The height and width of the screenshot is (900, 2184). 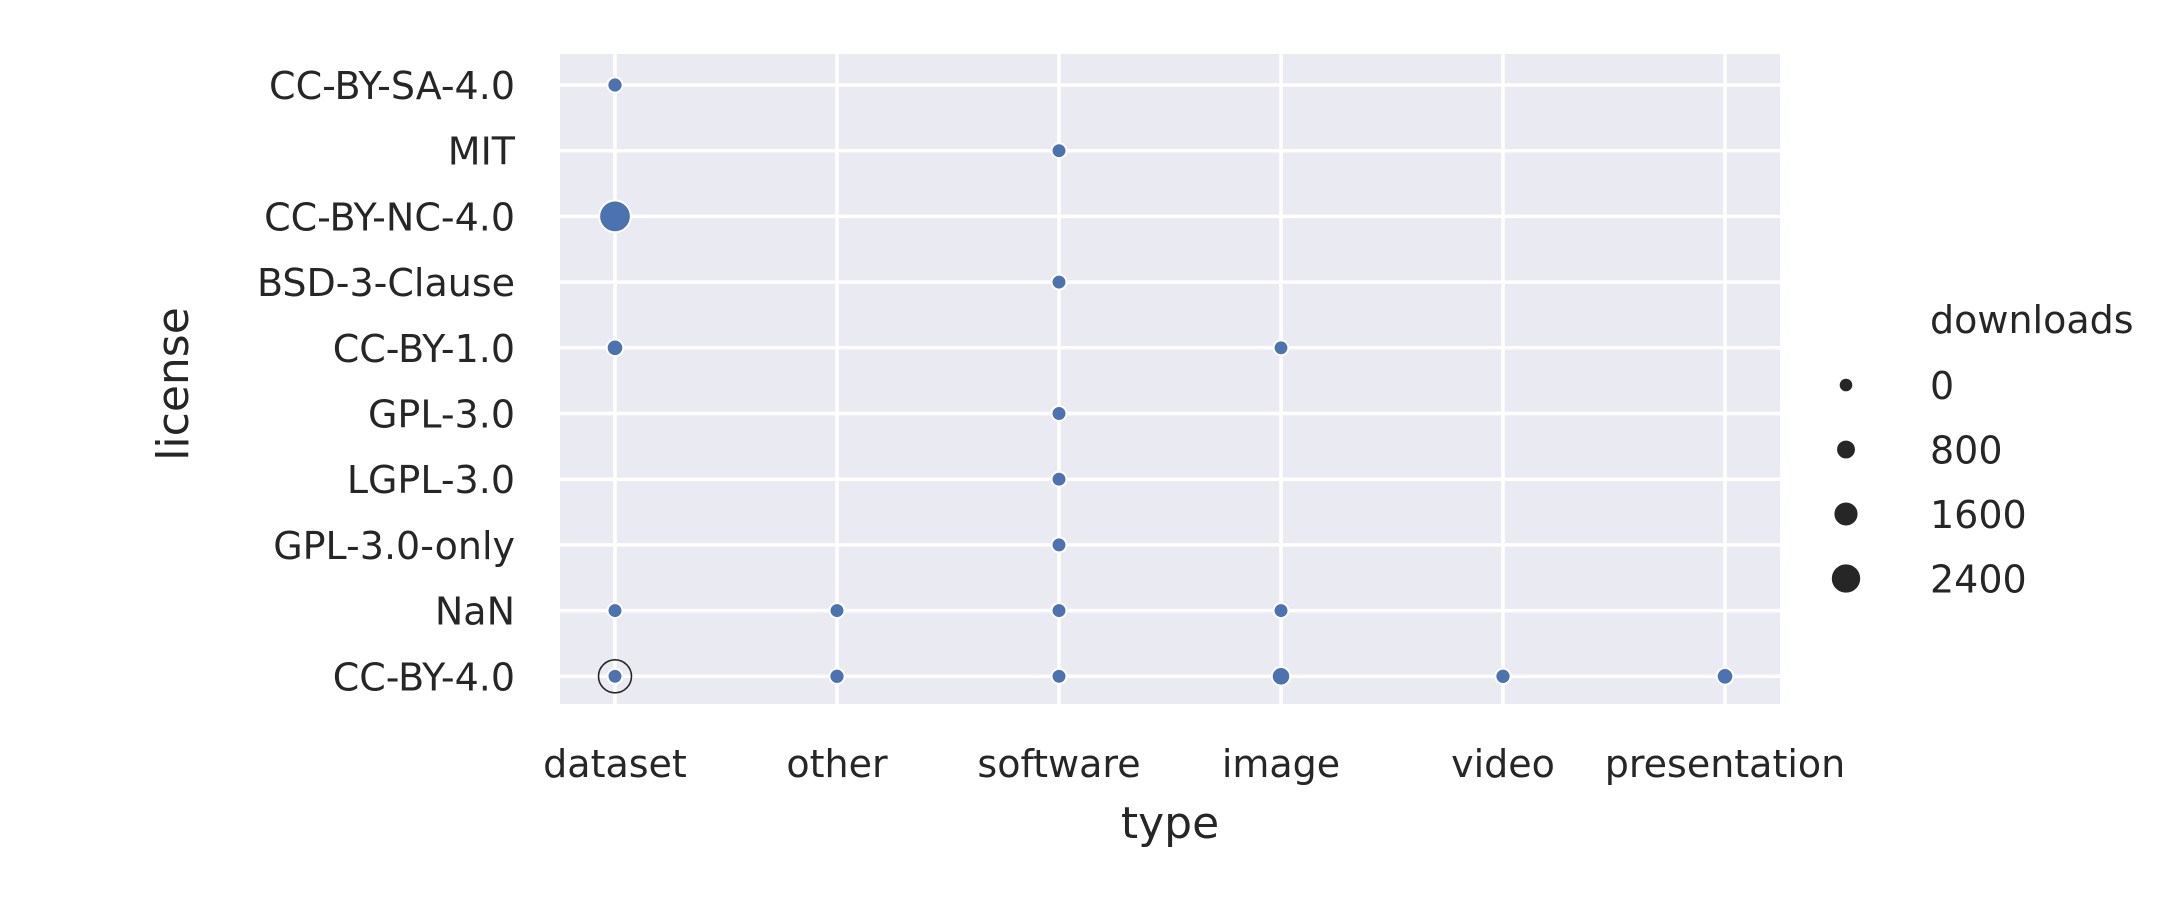 I want to click on y-tick-label: BSD-3-Clause, so click(x=386, y=283).